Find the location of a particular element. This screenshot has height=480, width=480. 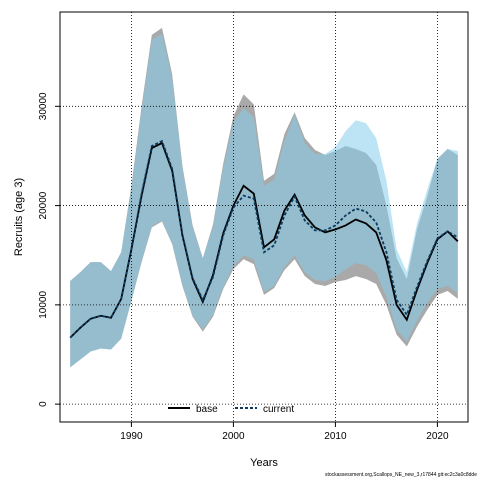

x-tick-label: 1990 is located at coordinates (131, 436).